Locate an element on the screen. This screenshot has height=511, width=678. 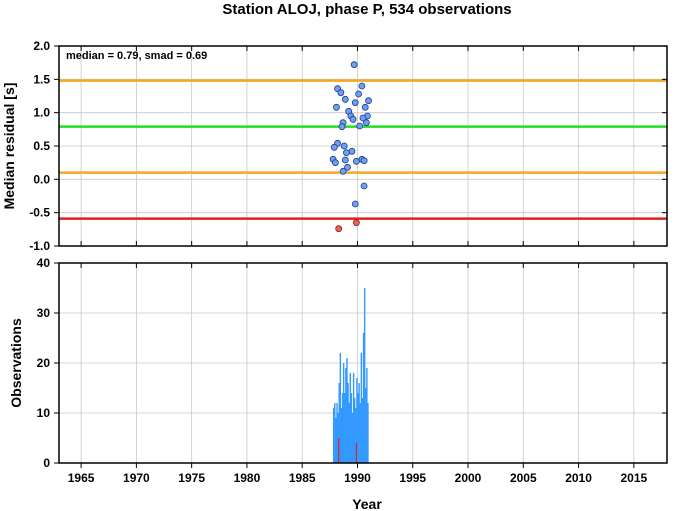
residual-points is located at coordinates (350, 147).